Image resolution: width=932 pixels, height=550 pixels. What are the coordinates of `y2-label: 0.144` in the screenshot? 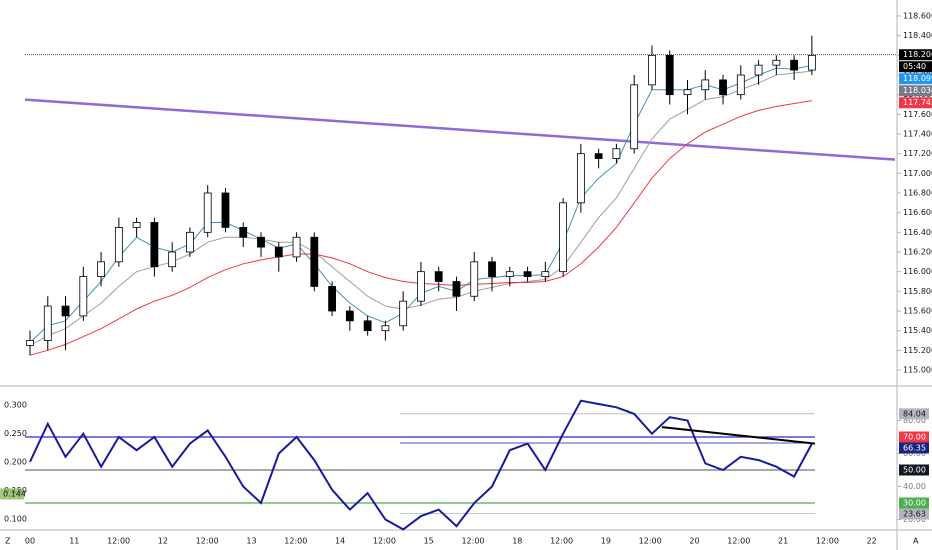 It's located at (14, 493).